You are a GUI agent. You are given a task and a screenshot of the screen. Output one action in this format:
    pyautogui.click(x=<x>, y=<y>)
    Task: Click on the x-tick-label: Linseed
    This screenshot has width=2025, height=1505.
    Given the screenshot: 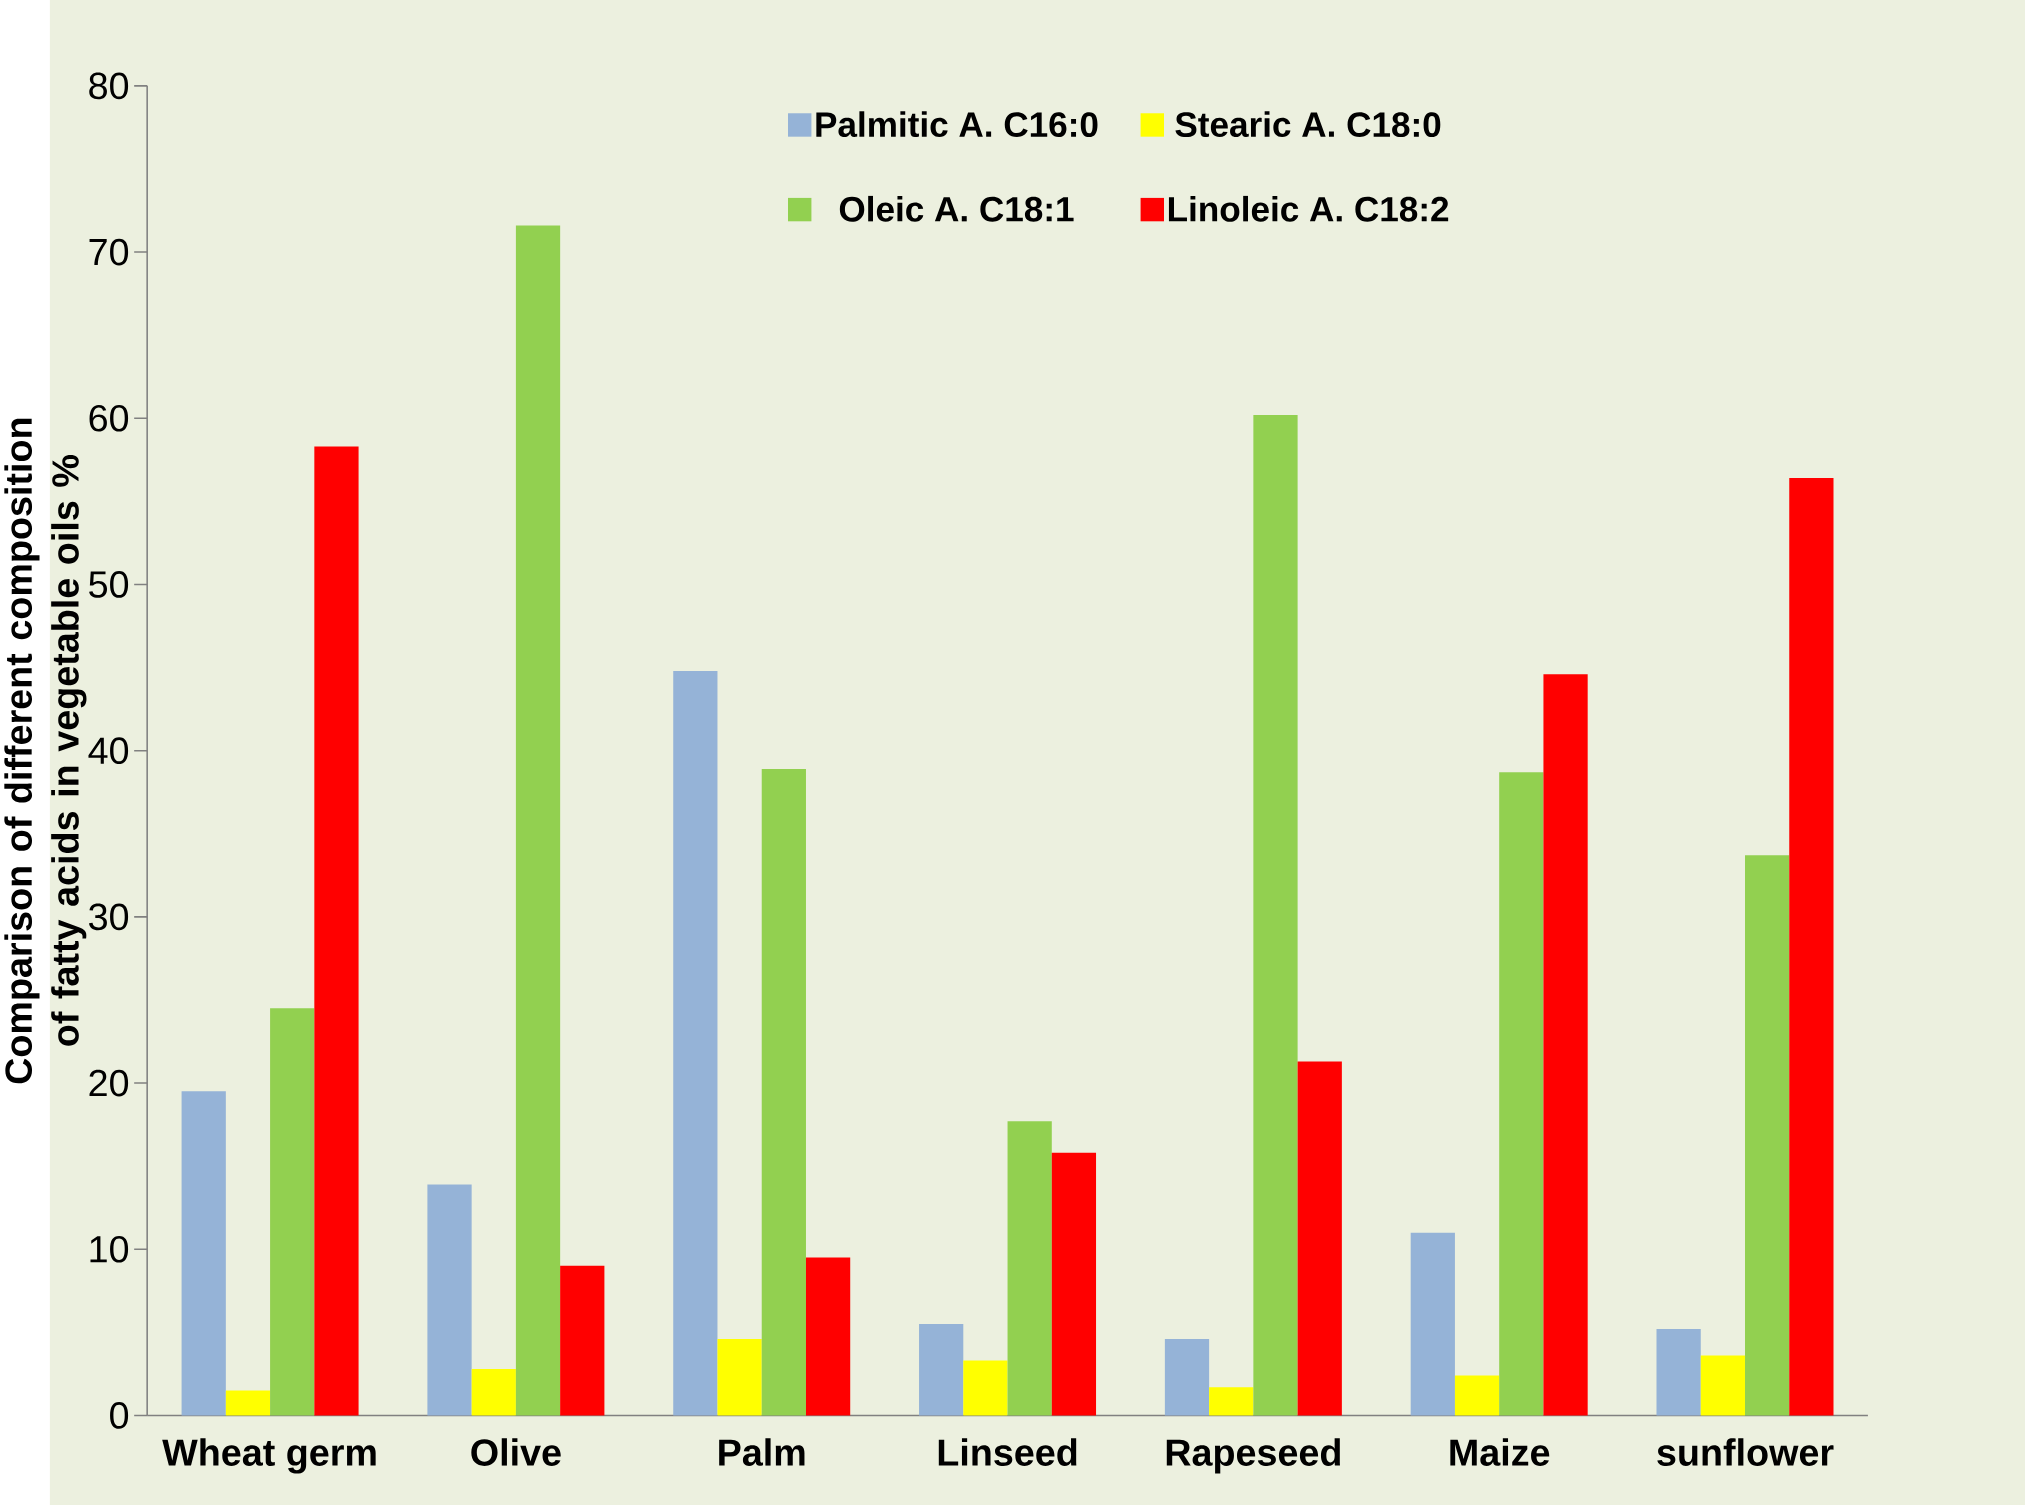 What is the action you would take?
    pyautogui.click(x=1007, y=1452)
    